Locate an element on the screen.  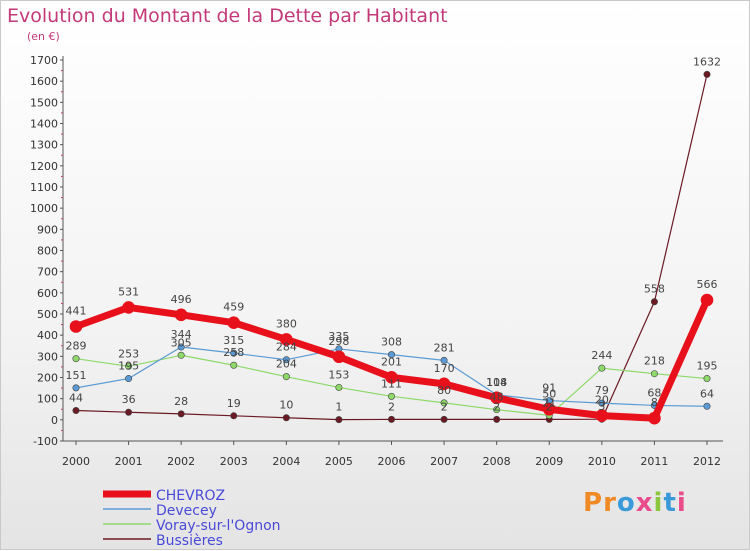
data-label: 305 is located at coordinates (181, 342).